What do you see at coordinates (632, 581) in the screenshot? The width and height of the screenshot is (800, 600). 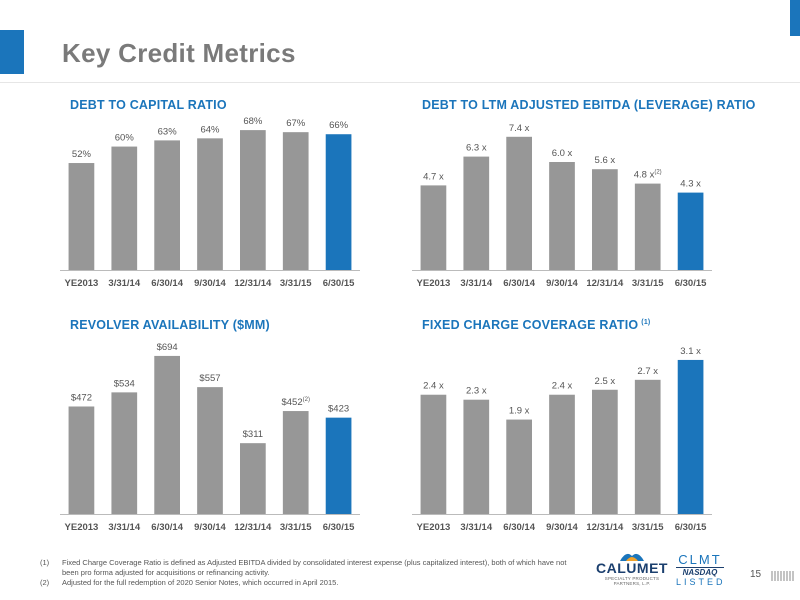 I see `logo-tagline: SPECIALTY PRODUCTS PARTNERS, L.P.` at bounding box center [632, 581].